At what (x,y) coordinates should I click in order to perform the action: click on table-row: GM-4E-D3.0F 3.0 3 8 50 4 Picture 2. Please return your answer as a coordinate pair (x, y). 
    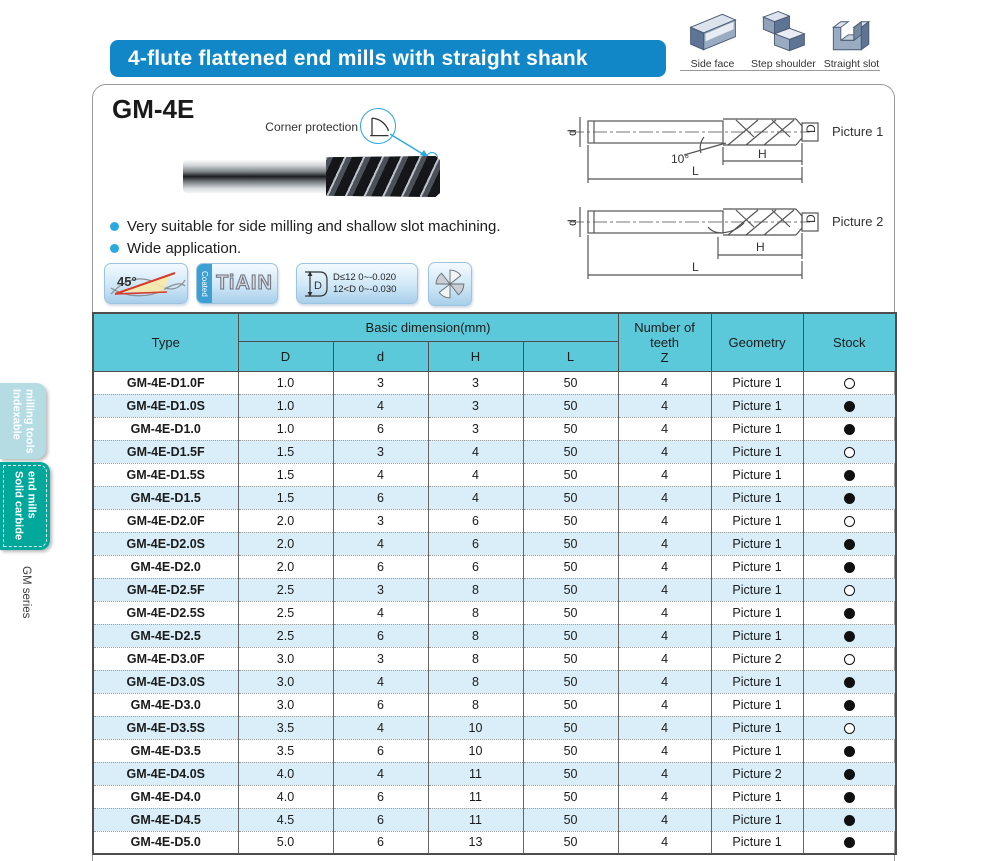
    Looking at the image, I should click on (495, 659).